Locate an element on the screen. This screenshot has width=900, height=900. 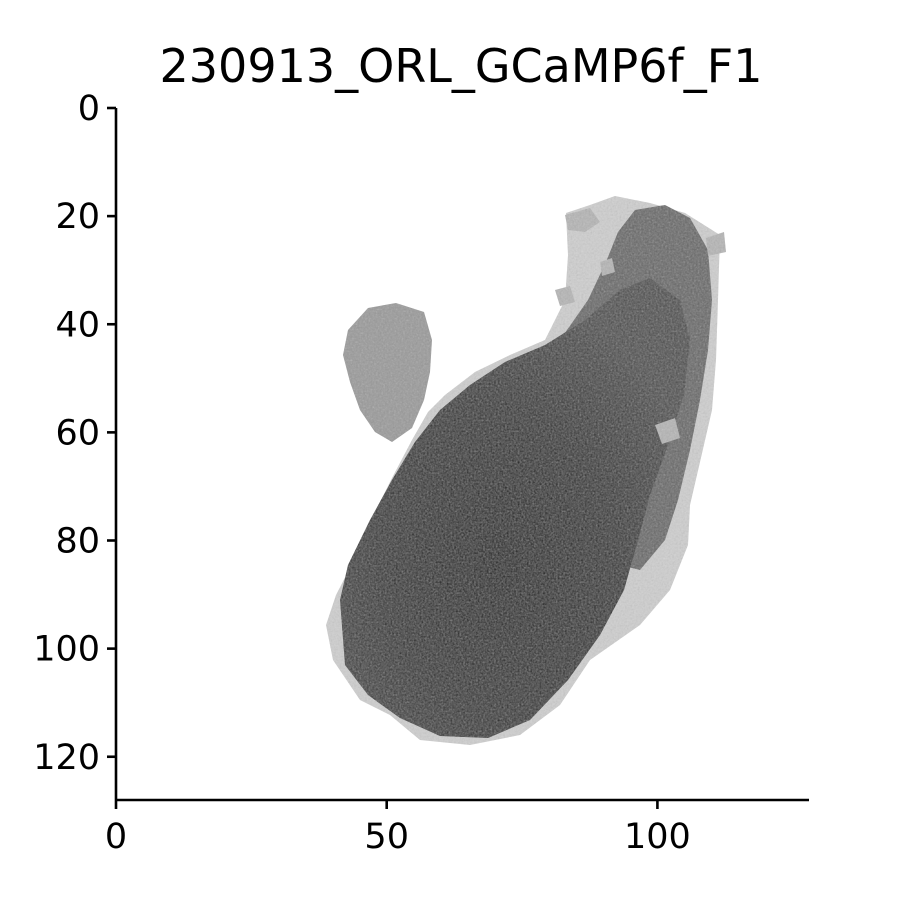
upper-left-lobe-region is located at coordinates (387, 372).